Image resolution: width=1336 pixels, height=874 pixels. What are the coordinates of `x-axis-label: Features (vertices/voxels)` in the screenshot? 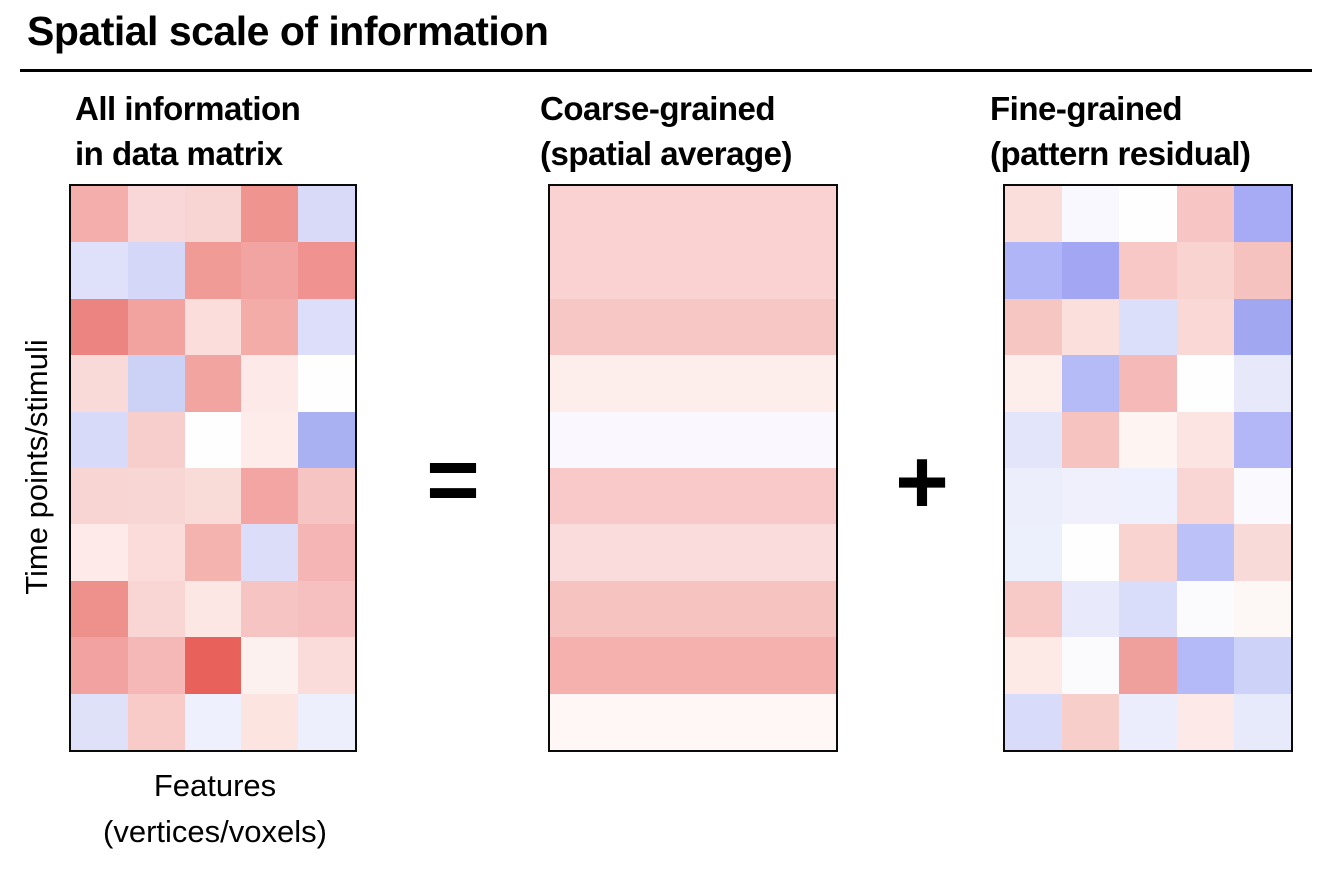 It's located at (215, 809).